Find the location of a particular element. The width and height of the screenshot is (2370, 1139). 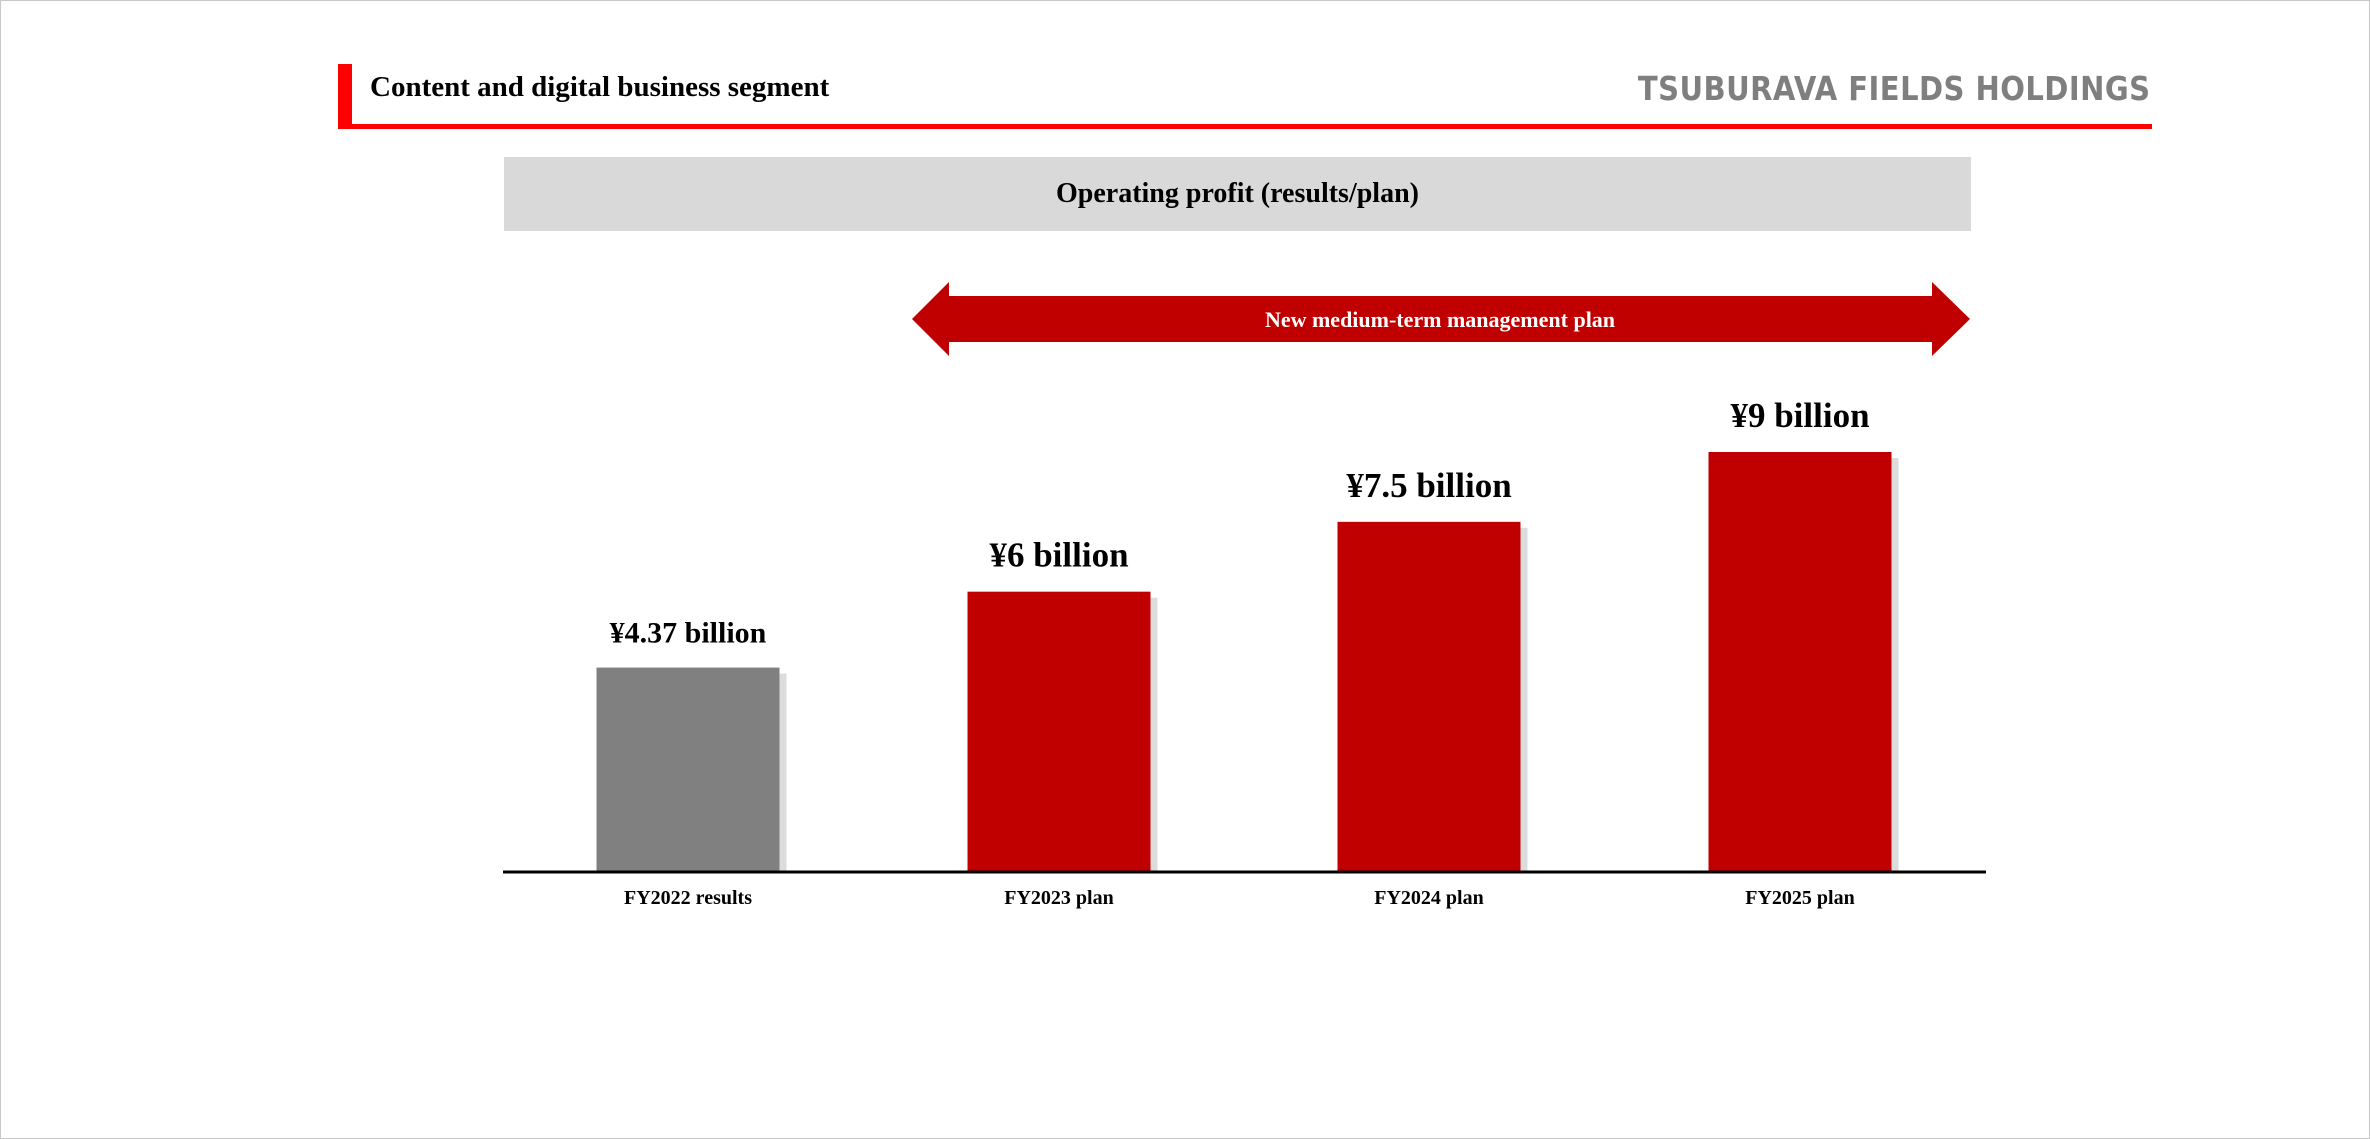

data-label: ¥4.37 billion is located at coordinates (688, 633).